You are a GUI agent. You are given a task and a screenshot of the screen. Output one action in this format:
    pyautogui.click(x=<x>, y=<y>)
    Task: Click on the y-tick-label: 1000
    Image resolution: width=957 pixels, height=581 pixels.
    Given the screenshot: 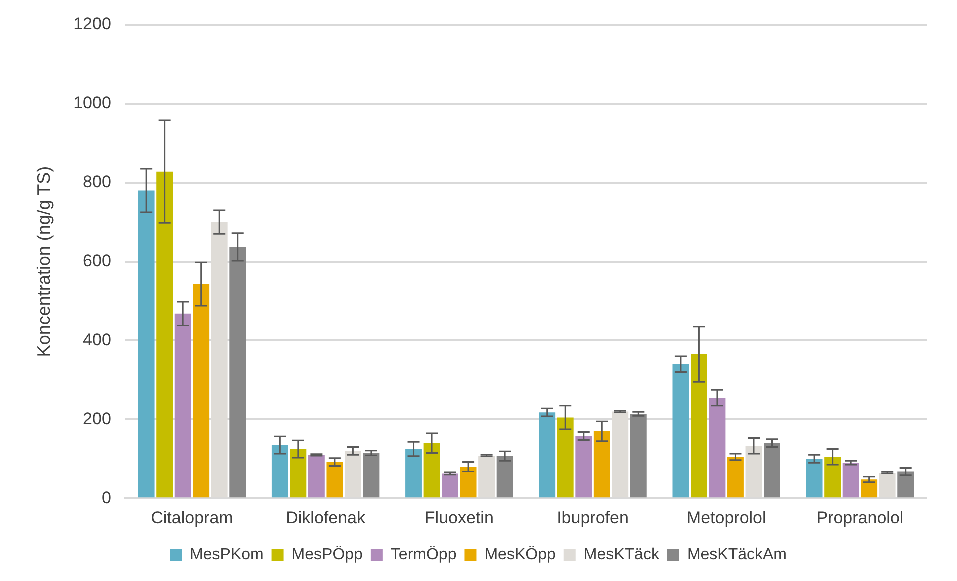 What is the action you would take?
    pyautogui.click(x=93, y=103)
    